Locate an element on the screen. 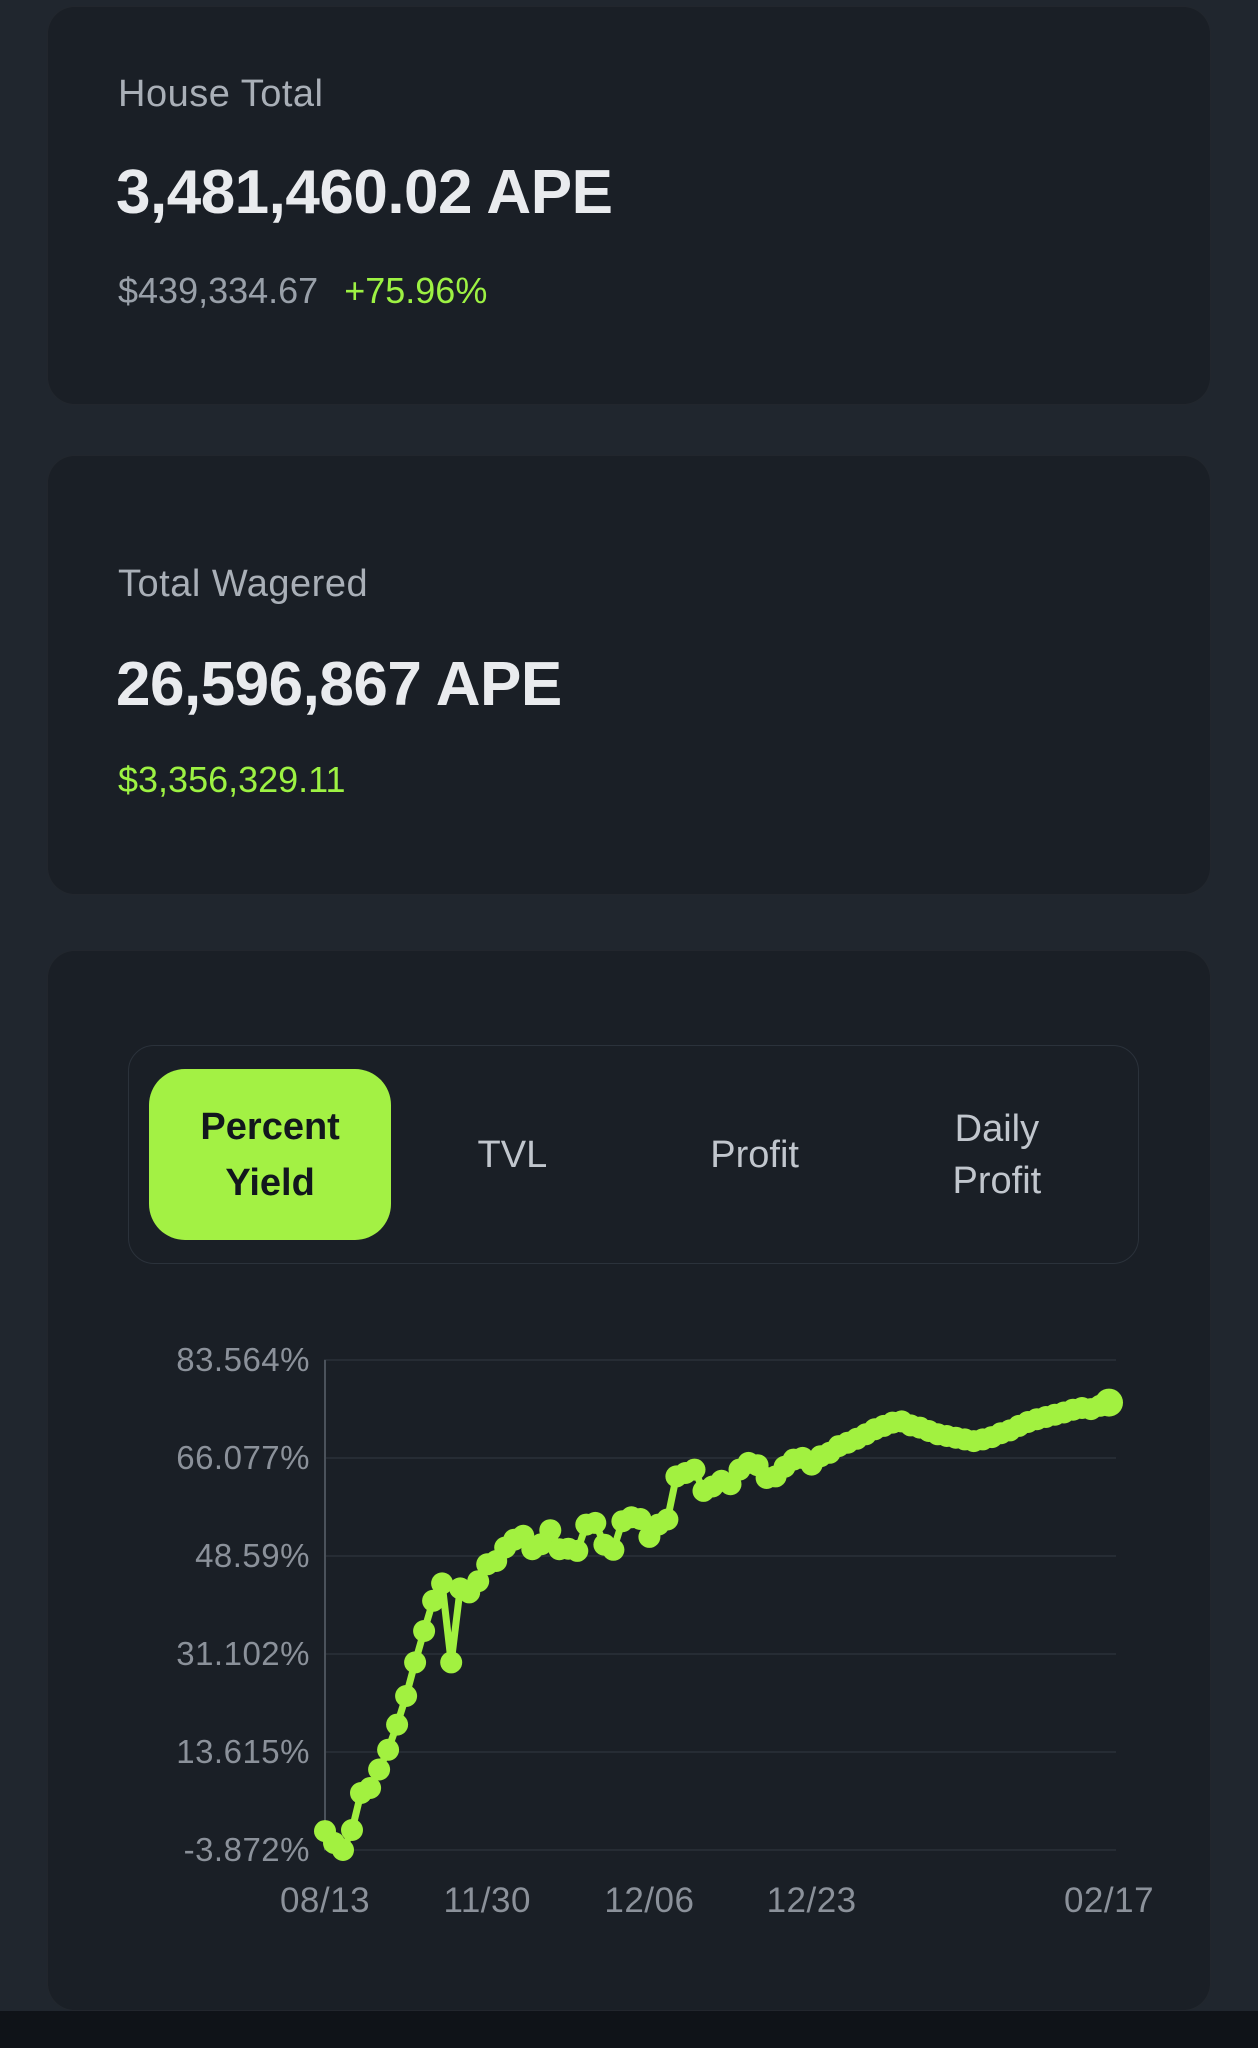  total-wagered-title: Total Wagered is located at coordinates (243, 584).